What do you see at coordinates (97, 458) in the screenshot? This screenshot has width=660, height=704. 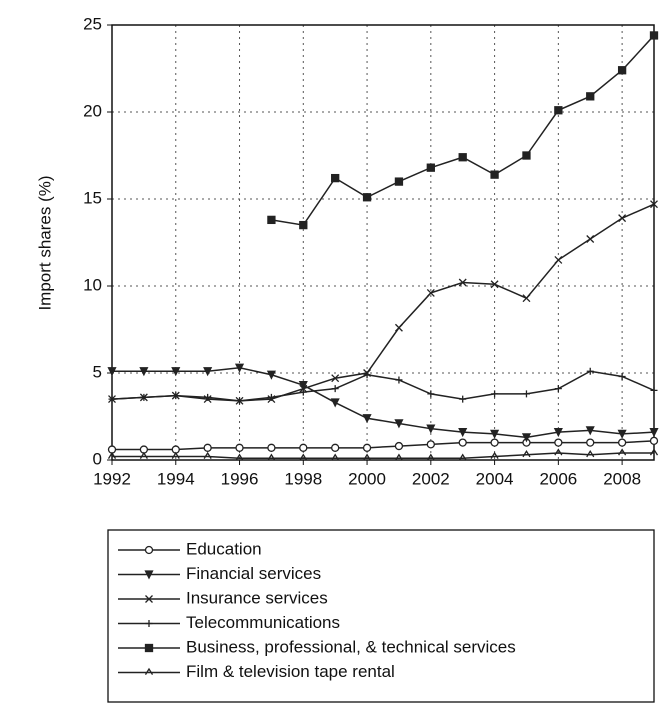 I see `y-tick-label: 0` at bounding box center [97, 458].